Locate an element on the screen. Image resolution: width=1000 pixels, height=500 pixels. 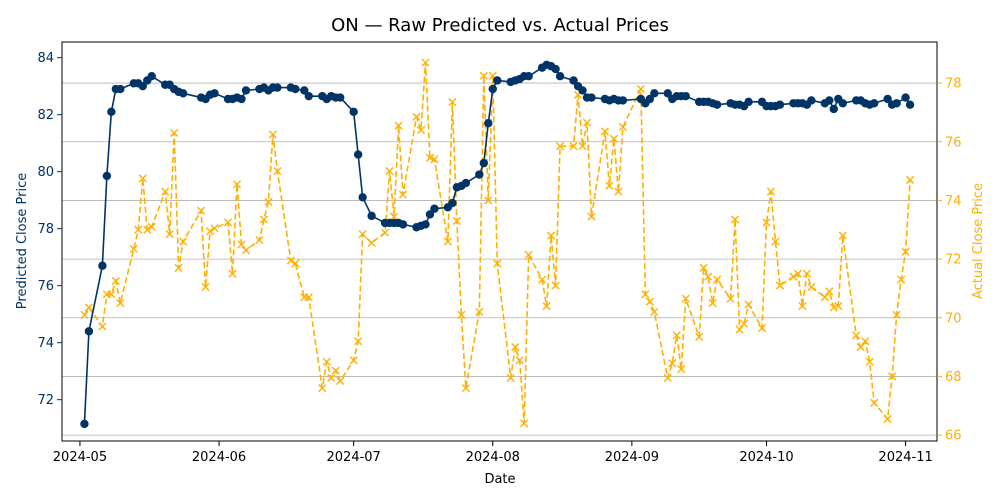
x-tick-label: 2024-08 is located at coordinates (493, 457).